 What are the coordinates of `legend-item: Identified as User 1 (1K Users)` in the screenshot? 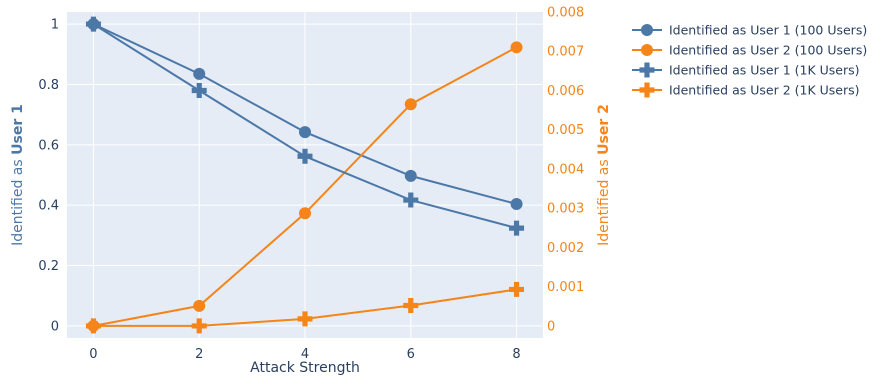 It's located at (746, 70).